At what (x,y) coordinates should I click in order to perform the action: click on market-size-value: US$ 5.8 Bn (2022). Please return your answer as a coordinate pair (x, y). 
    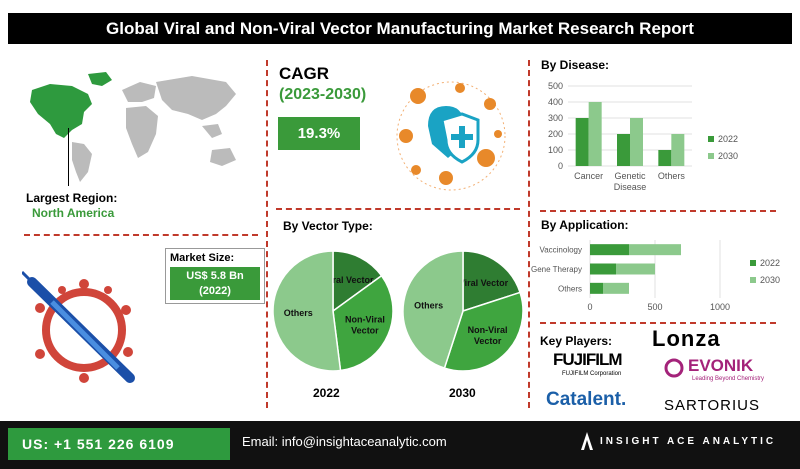
    Looking at the image, I should click on (215, 283).